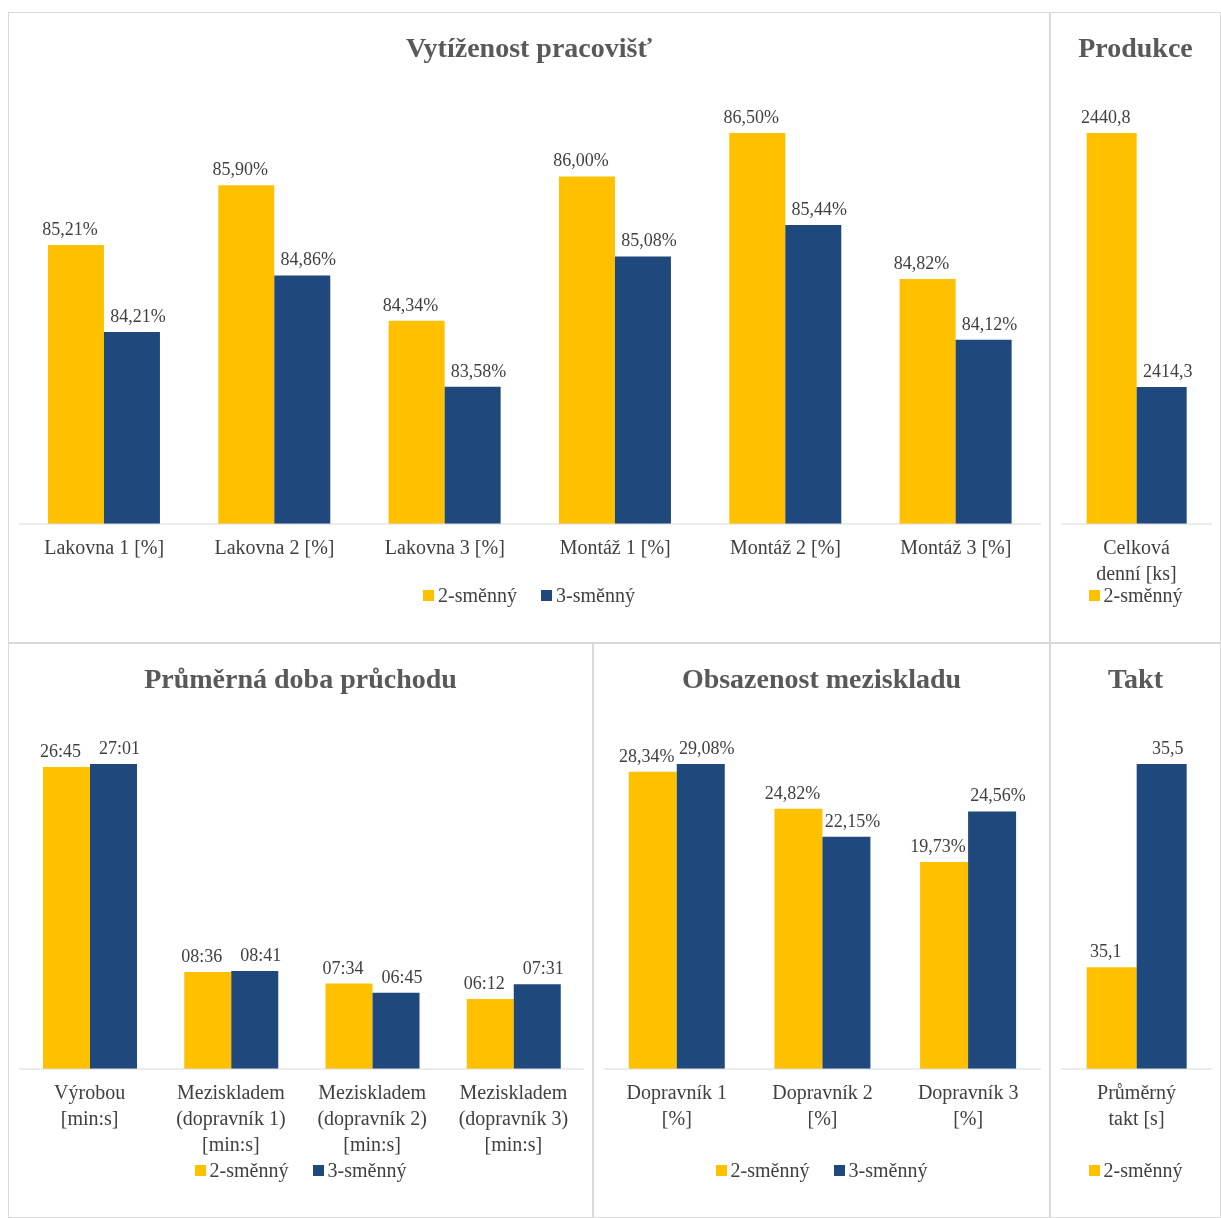 Image resolution: width=1221 pixels, height=1218 pixels. What do you see at coordinates (1136, 1105) in the screenshot?
I see `x-tick-label: Průměrný takt [s]` at bounding box center [1136, 1105].